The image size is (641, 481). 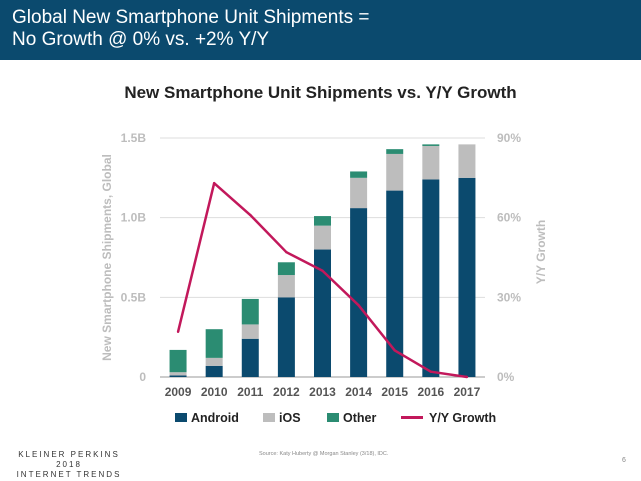 What do you see at coordinates (269, 418) in the screenshot?
I see `legend-swatch-ios` at bounding box center [269, 418].